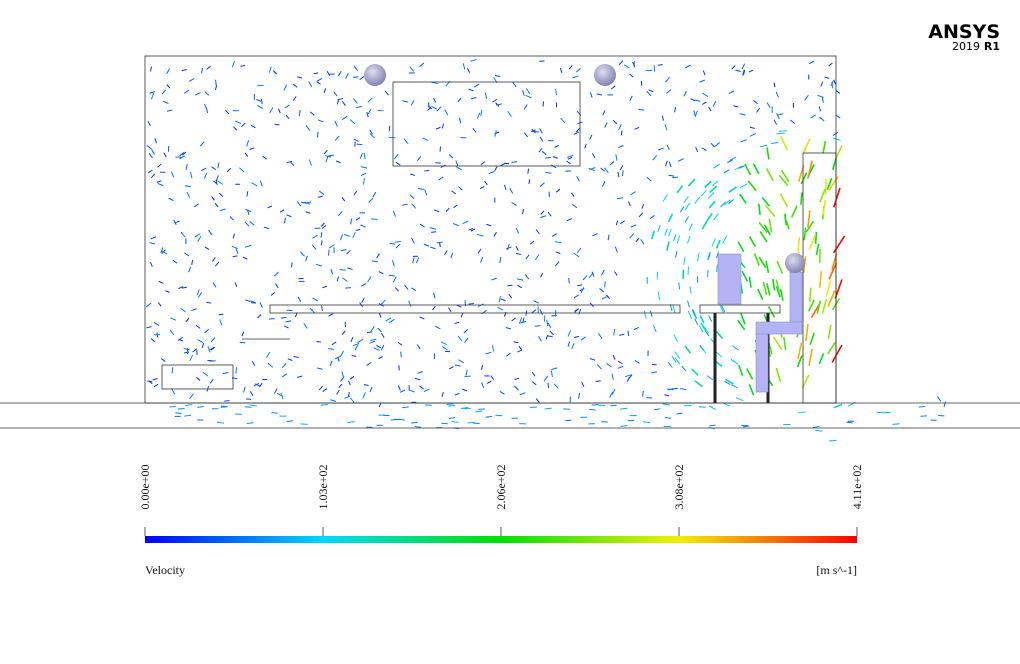 This screenshot has width=1020, height=664. Describe the element at coordinates (966, 46) in the screenshot. I see `brand-version: 2019` at that location.